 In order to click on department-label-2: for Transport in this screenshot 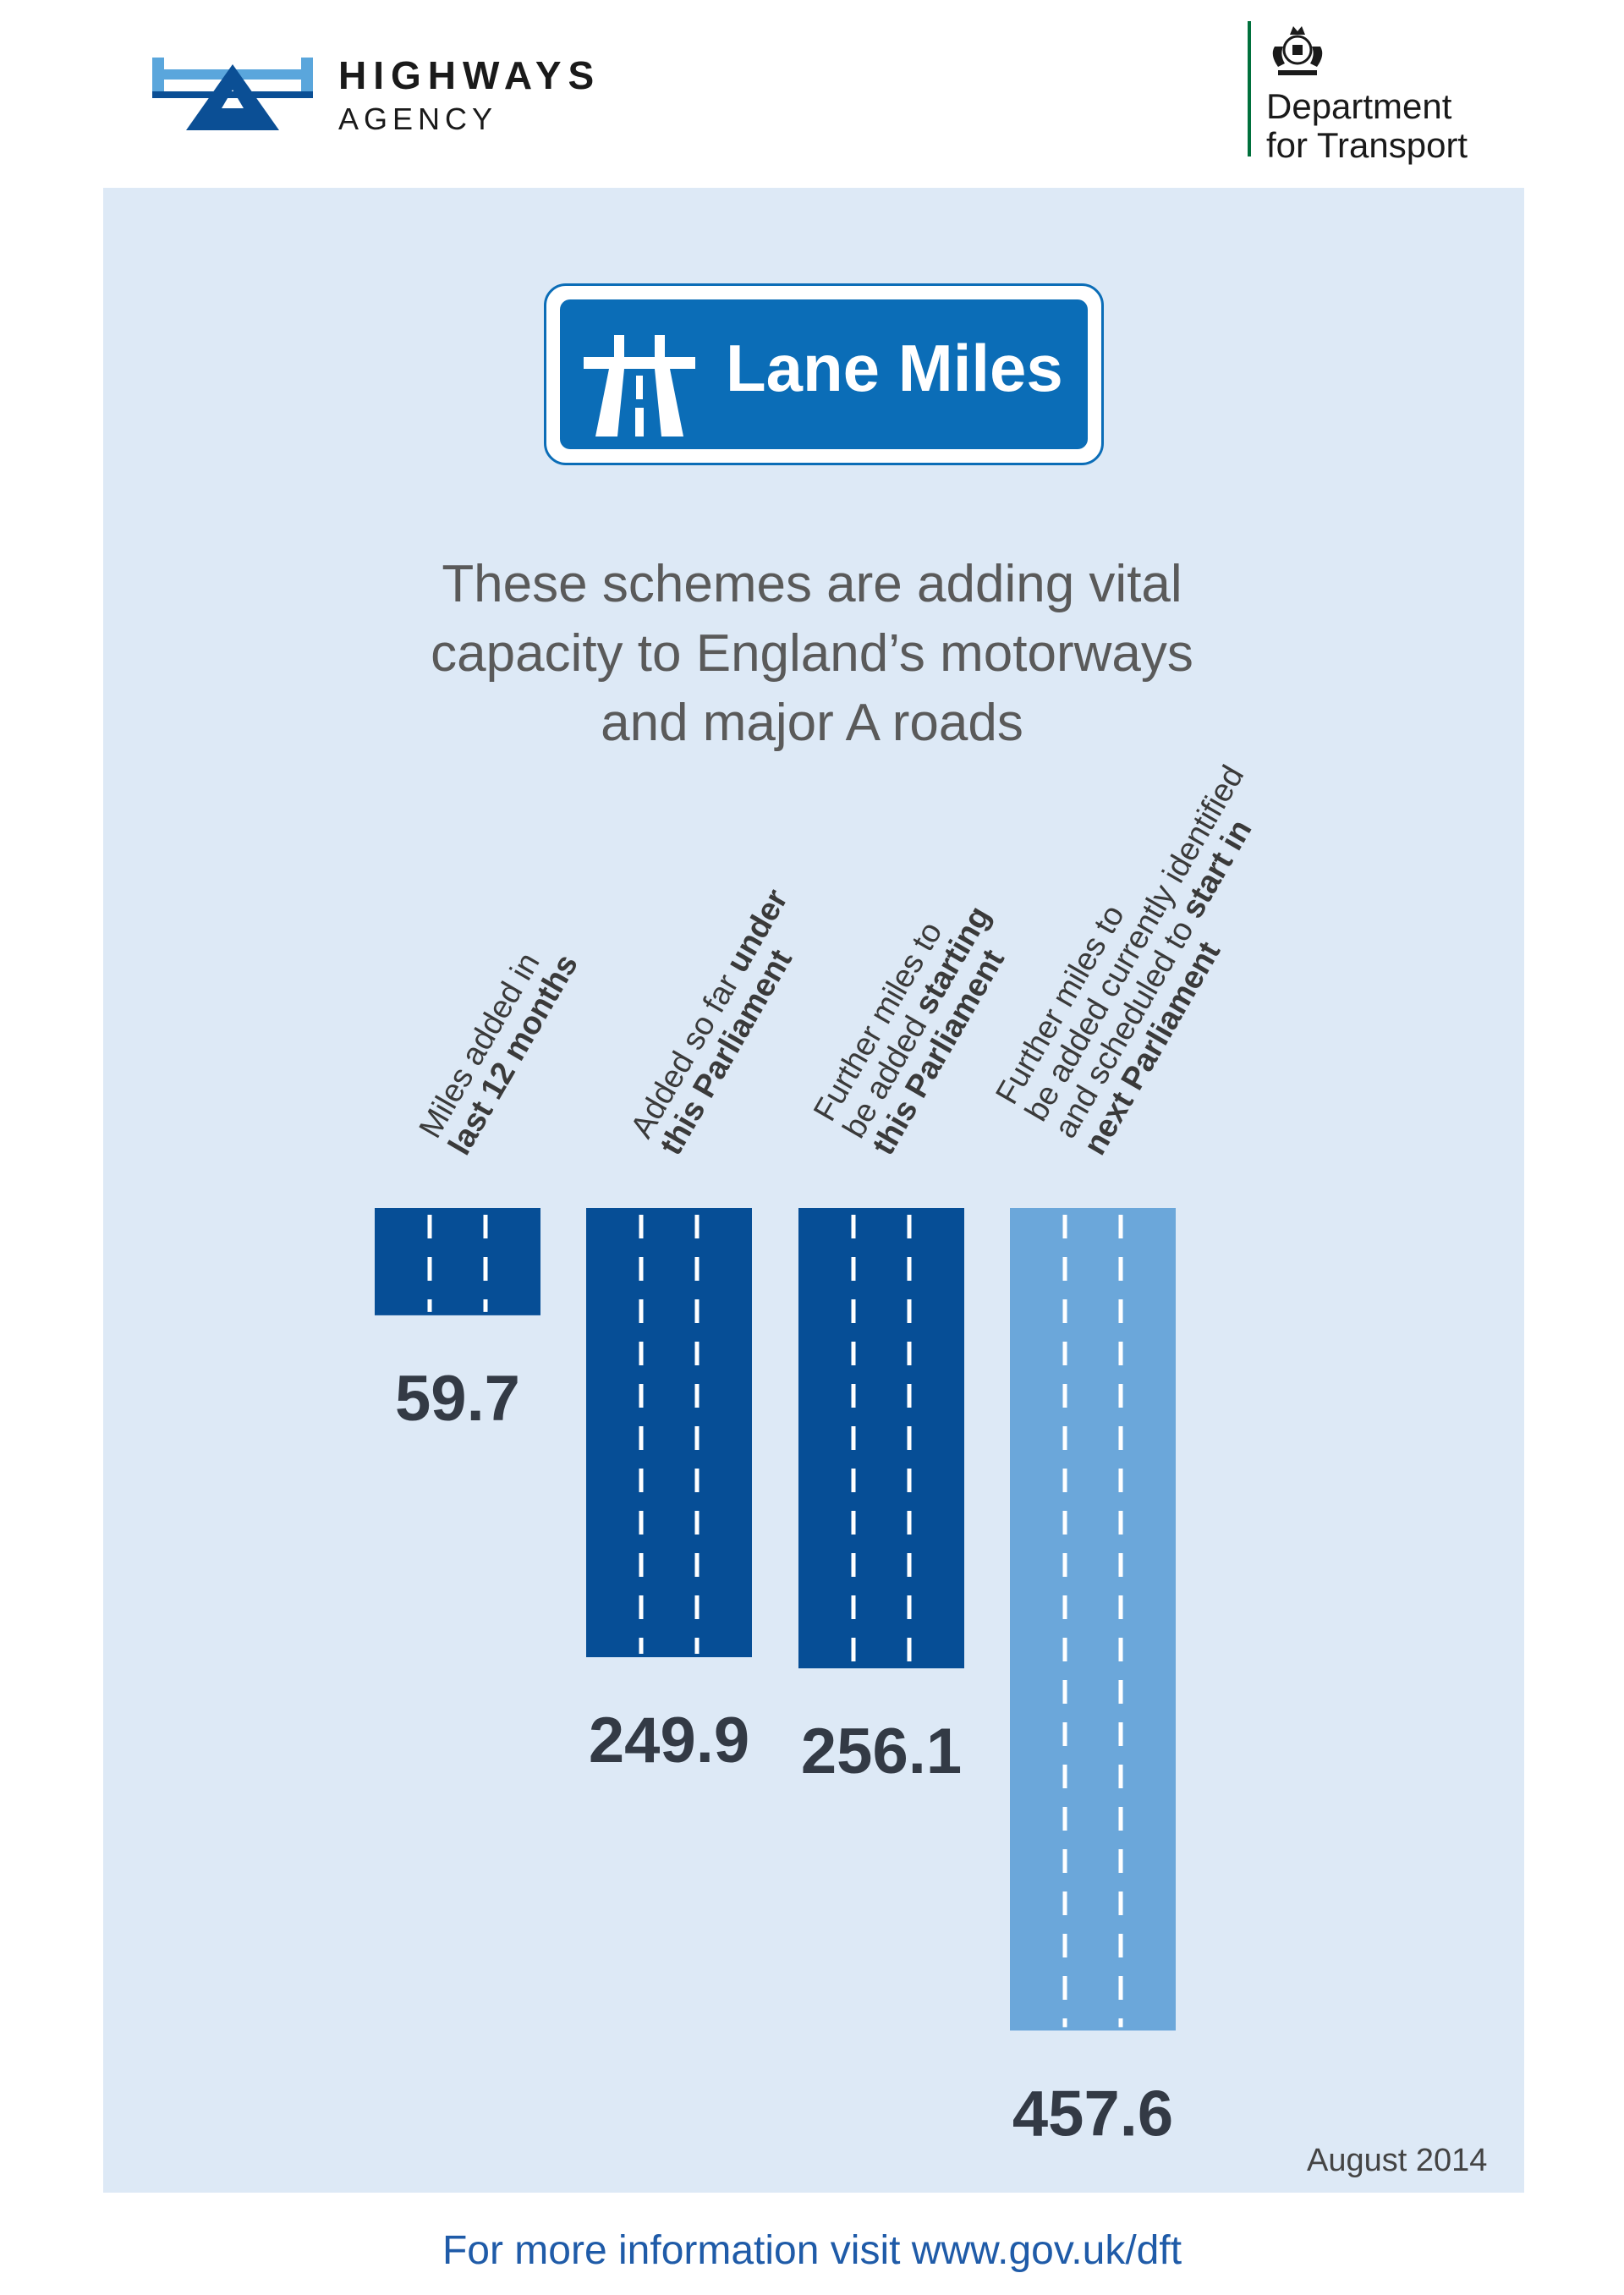, I will do `click(1367, 145)`.